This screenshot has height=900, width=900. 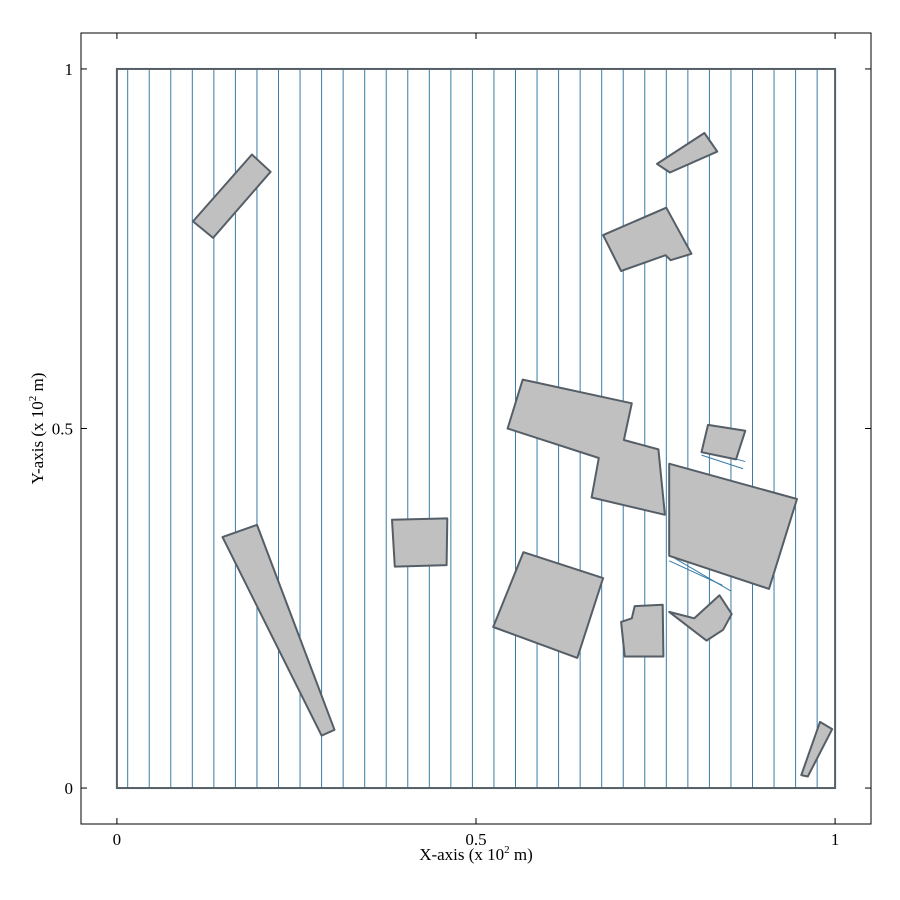 I want to click on y-tick-label-2: 0.5, so click(x=62, y=429).